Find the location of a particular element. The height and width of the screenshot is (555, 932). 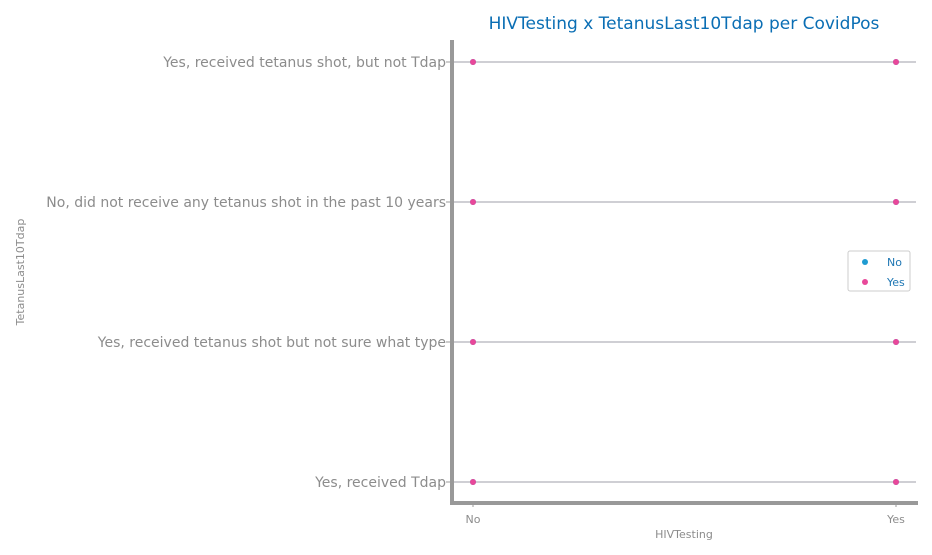

y-tick-label: Yes, received Tdap is located at coordinates (380, 483).